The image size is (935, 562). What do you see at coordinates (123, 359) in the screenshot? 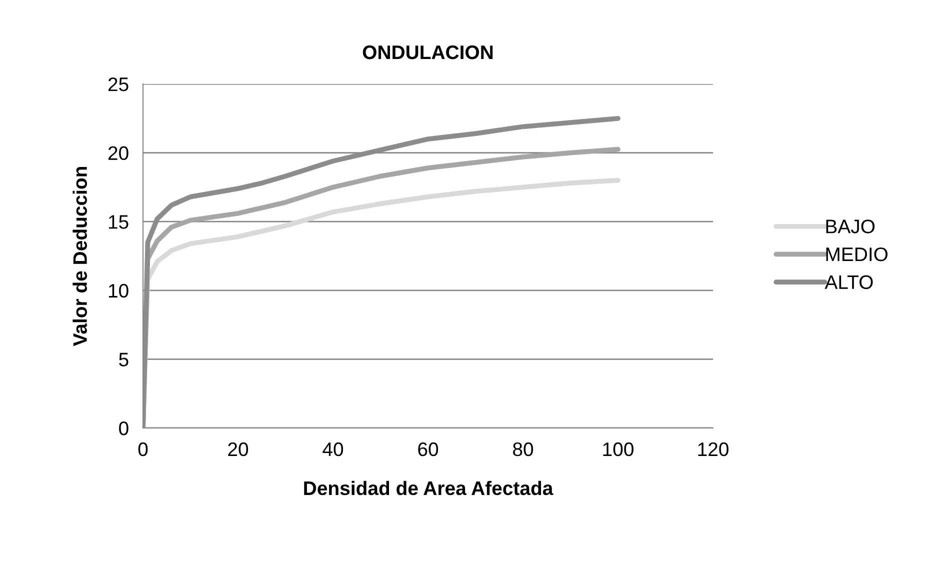
I see `y-tick-label: 5` at bounding box center [123, 359].